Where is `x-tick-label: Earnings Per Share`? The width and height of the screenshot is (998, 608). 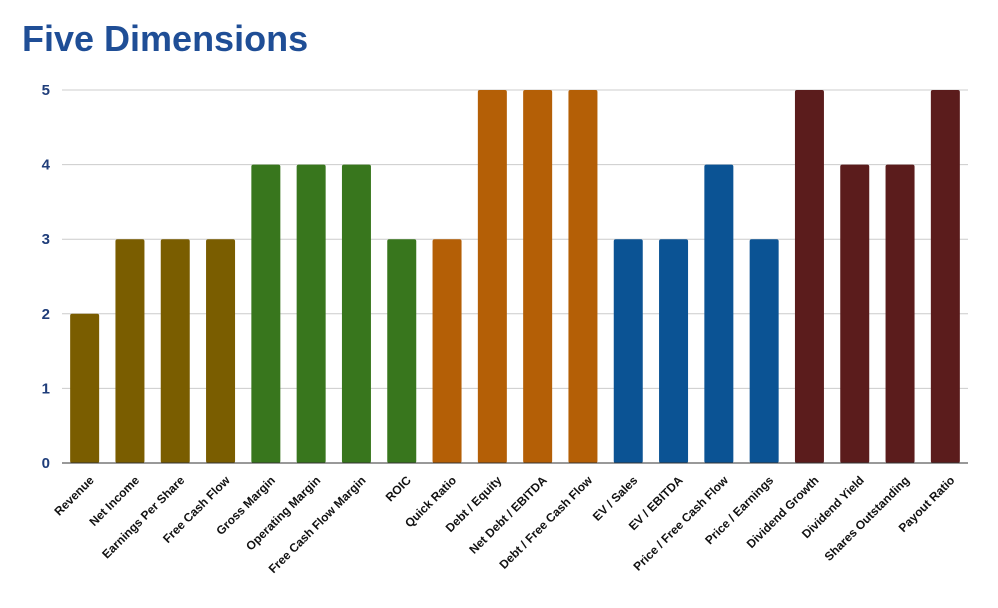
x-tick-label: Earnings Per Share is located at coordinates (143, 517).